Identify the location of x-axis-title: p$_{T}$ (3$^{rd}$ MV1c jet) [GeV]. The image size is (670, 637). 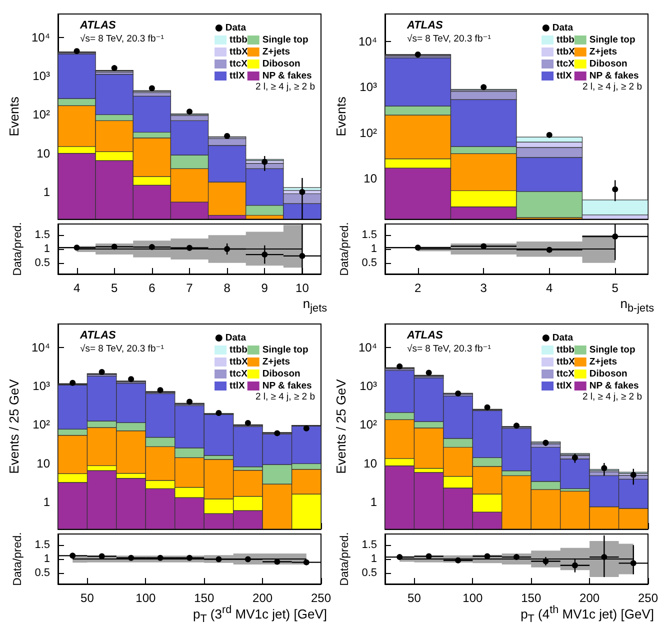
(259, 614).